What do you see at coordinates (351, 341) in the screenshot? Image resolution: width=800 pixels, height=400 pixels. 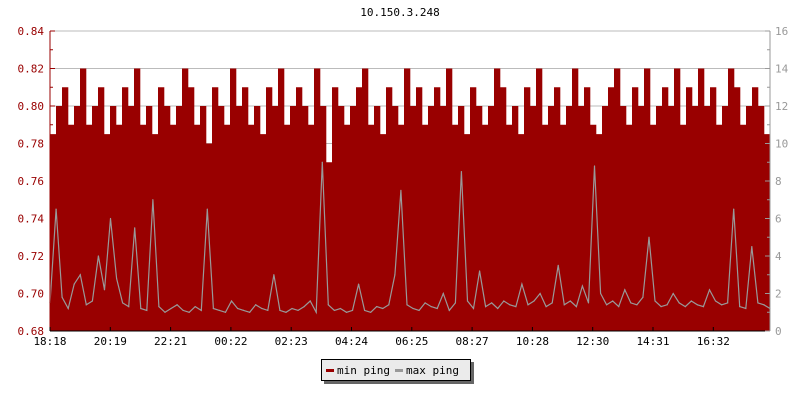 I see `x-tick-label: 04:24` at bounding box center [351, 341].